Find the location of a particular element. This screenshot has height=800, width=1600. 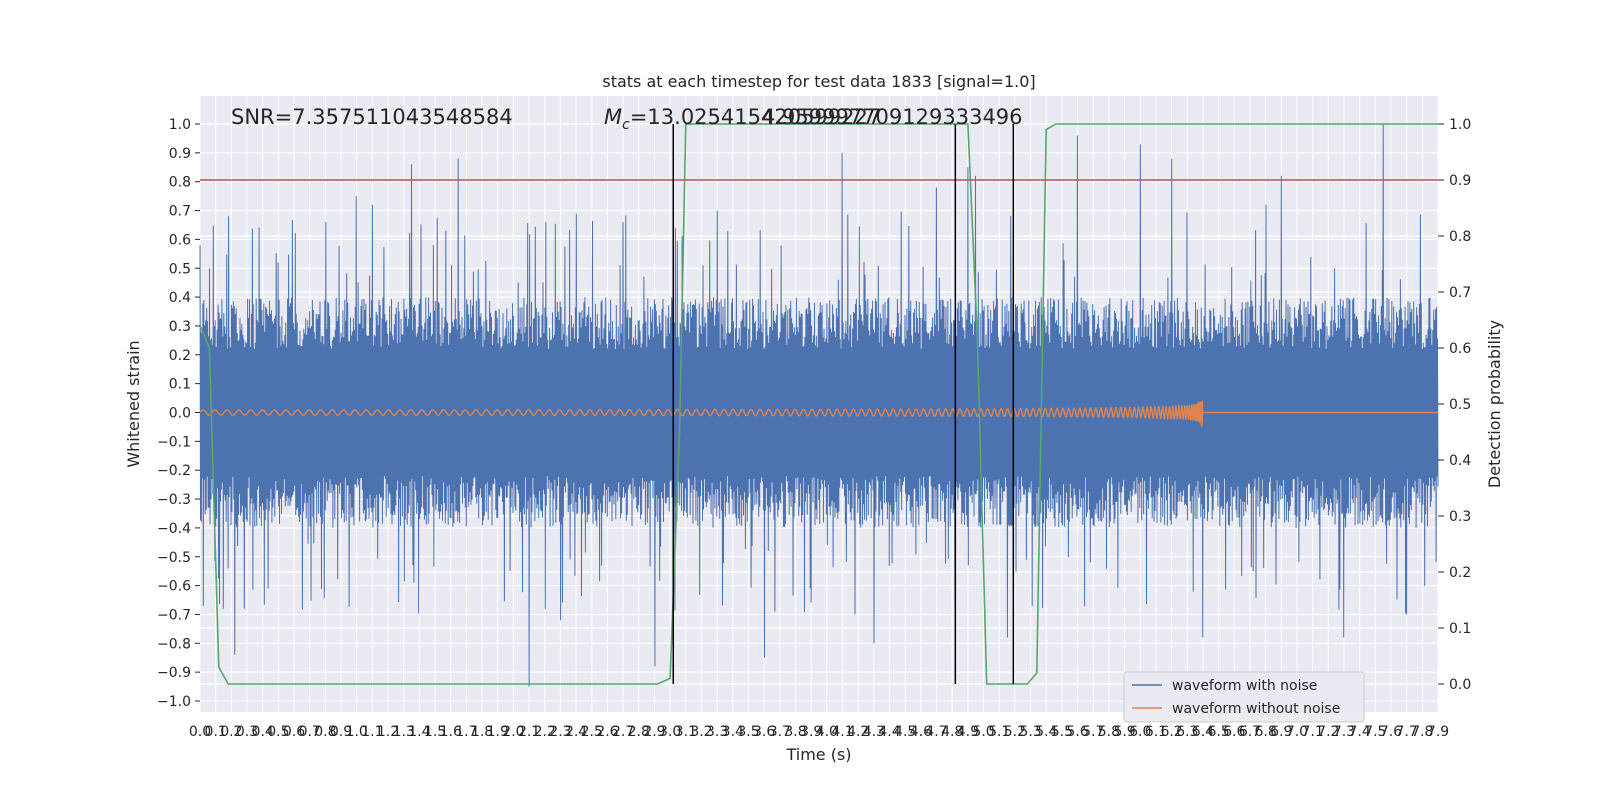

x-tick-label: 6.4 is located at coordinates (1203, 732).